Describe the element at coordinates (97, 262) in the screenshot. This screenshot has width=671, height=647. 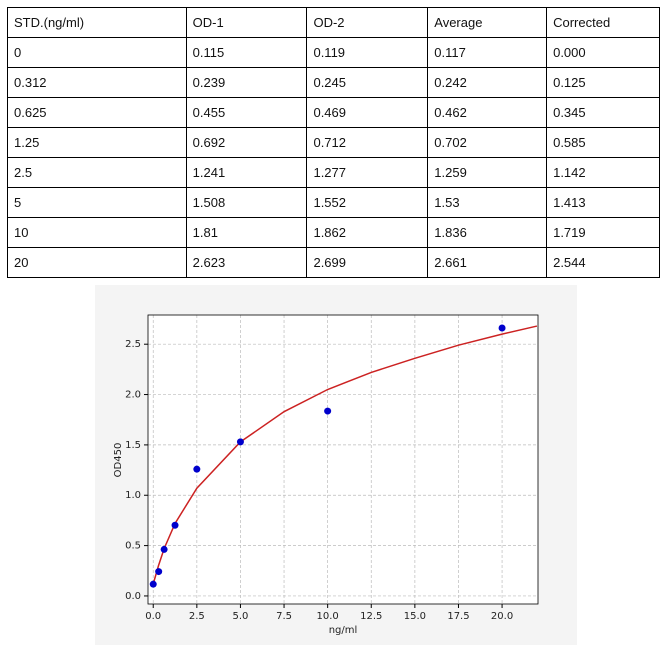
I see `table-cell: 20` at that location.